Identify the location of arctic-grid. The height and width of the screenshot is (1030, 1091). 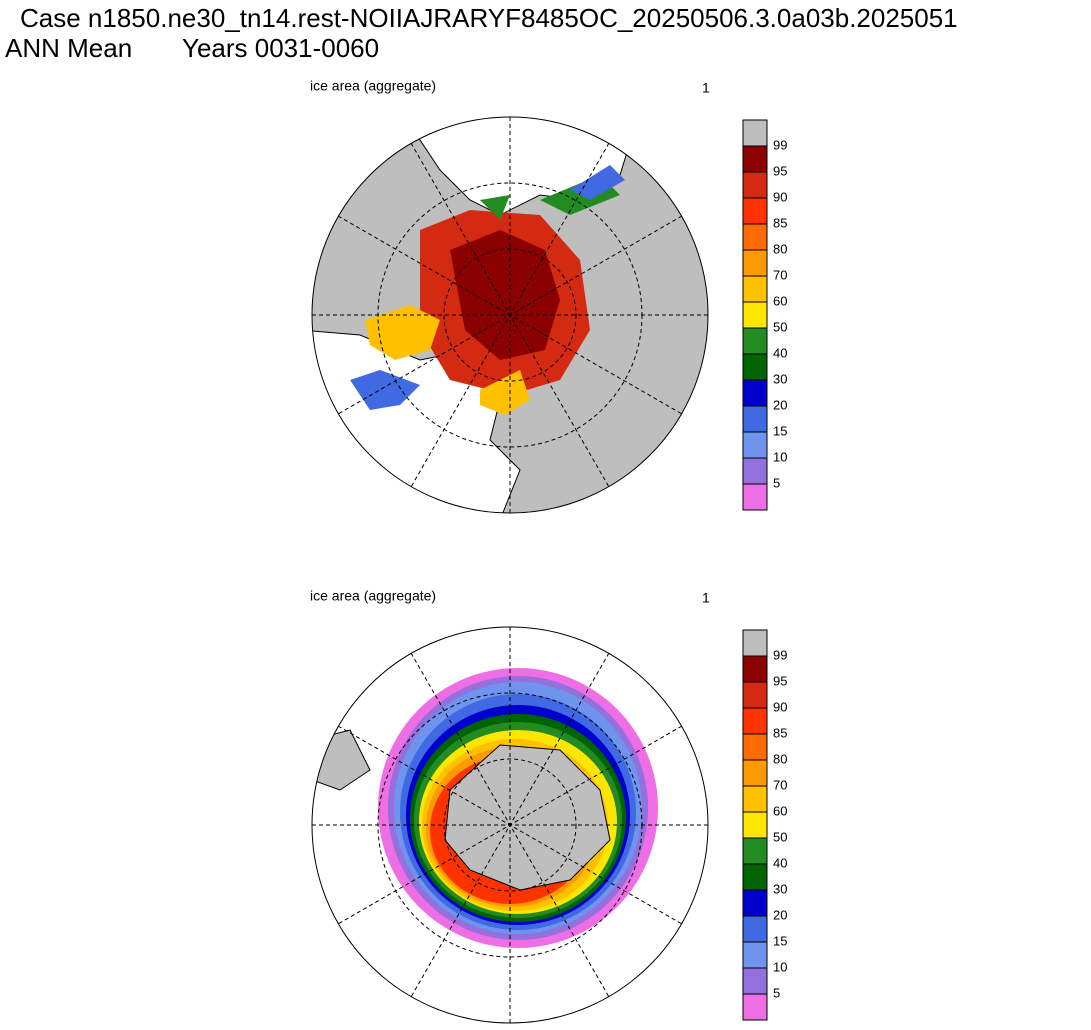
(510, 315).